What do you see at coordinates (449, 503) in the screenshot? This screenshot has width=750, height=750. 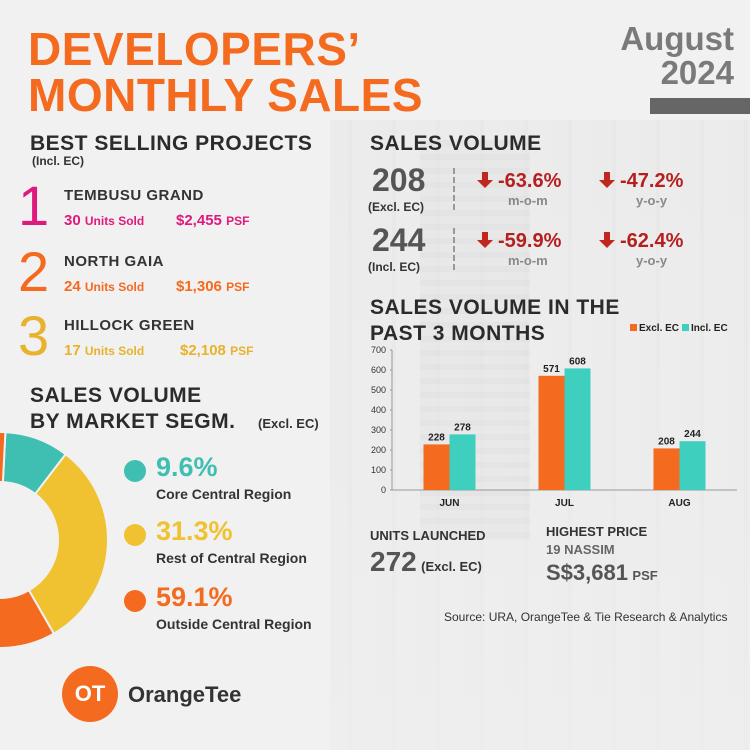 I see `x-tick-label: JUN` at bounding box center [449, 503].